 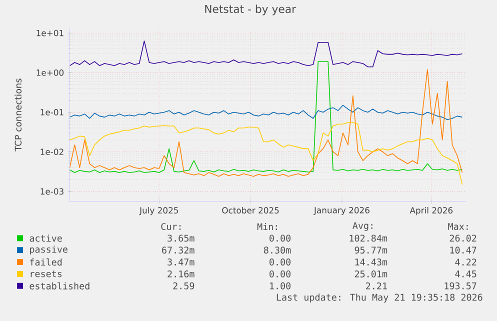 I want to click on text: 3.65m, so click(x=181, y=238).